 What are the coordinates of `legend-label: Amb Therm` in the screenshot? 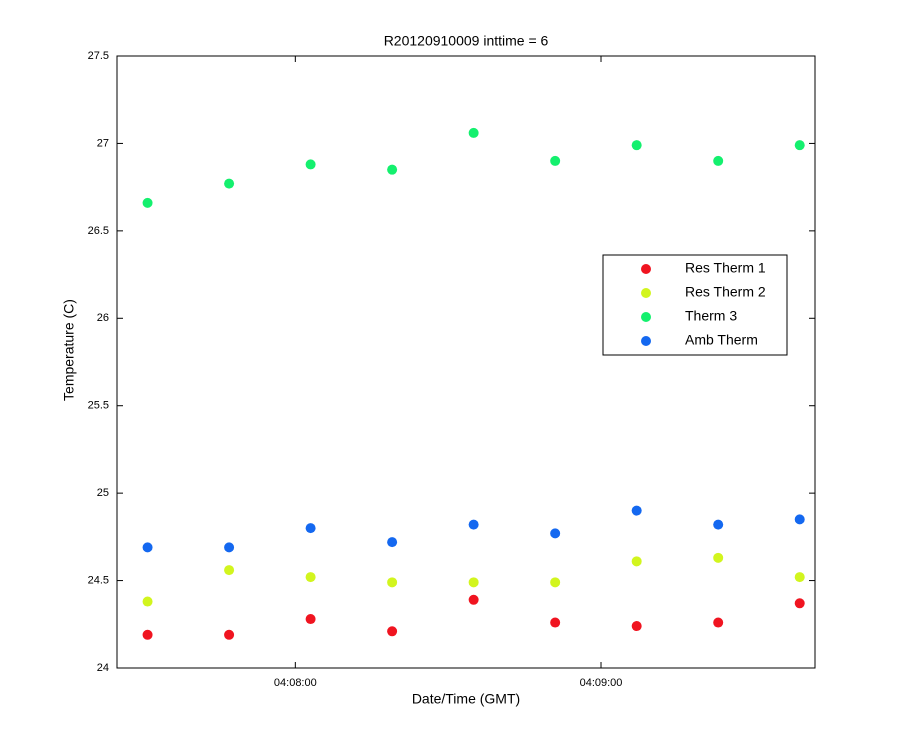 It's located at (721, 340).